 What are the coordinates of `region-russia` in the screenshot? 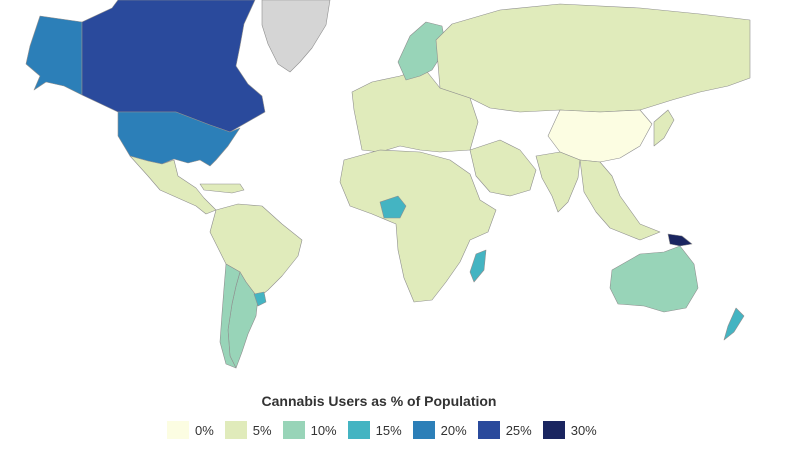 It's located at (593, 58).